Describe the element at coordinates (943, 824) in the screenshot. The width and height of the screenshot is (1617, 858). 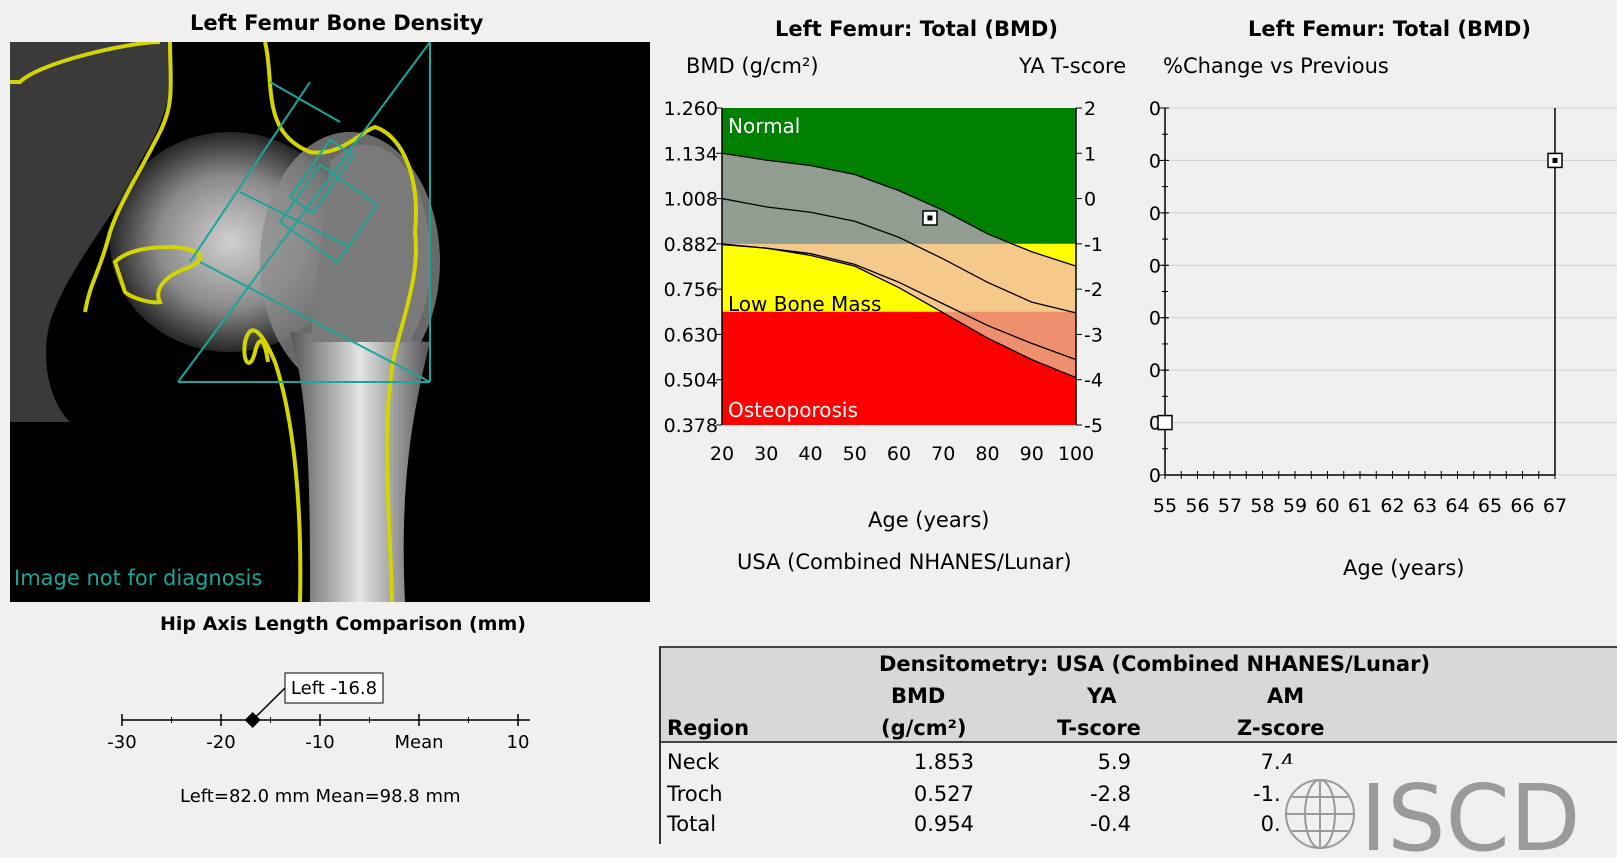
I see `row-bmd: 0.954` at that location.